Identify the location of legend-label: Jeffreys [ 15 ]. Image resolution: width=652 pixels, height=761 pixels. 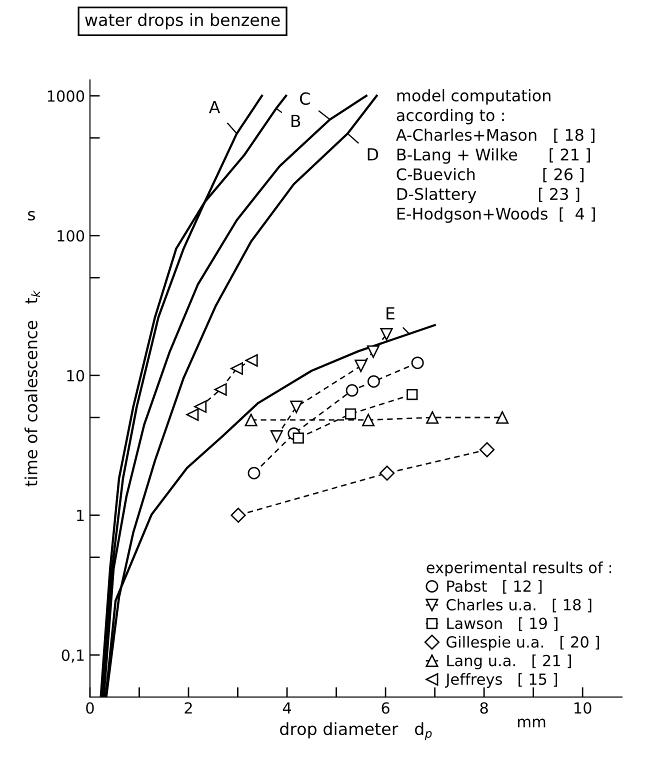
(501, 680).